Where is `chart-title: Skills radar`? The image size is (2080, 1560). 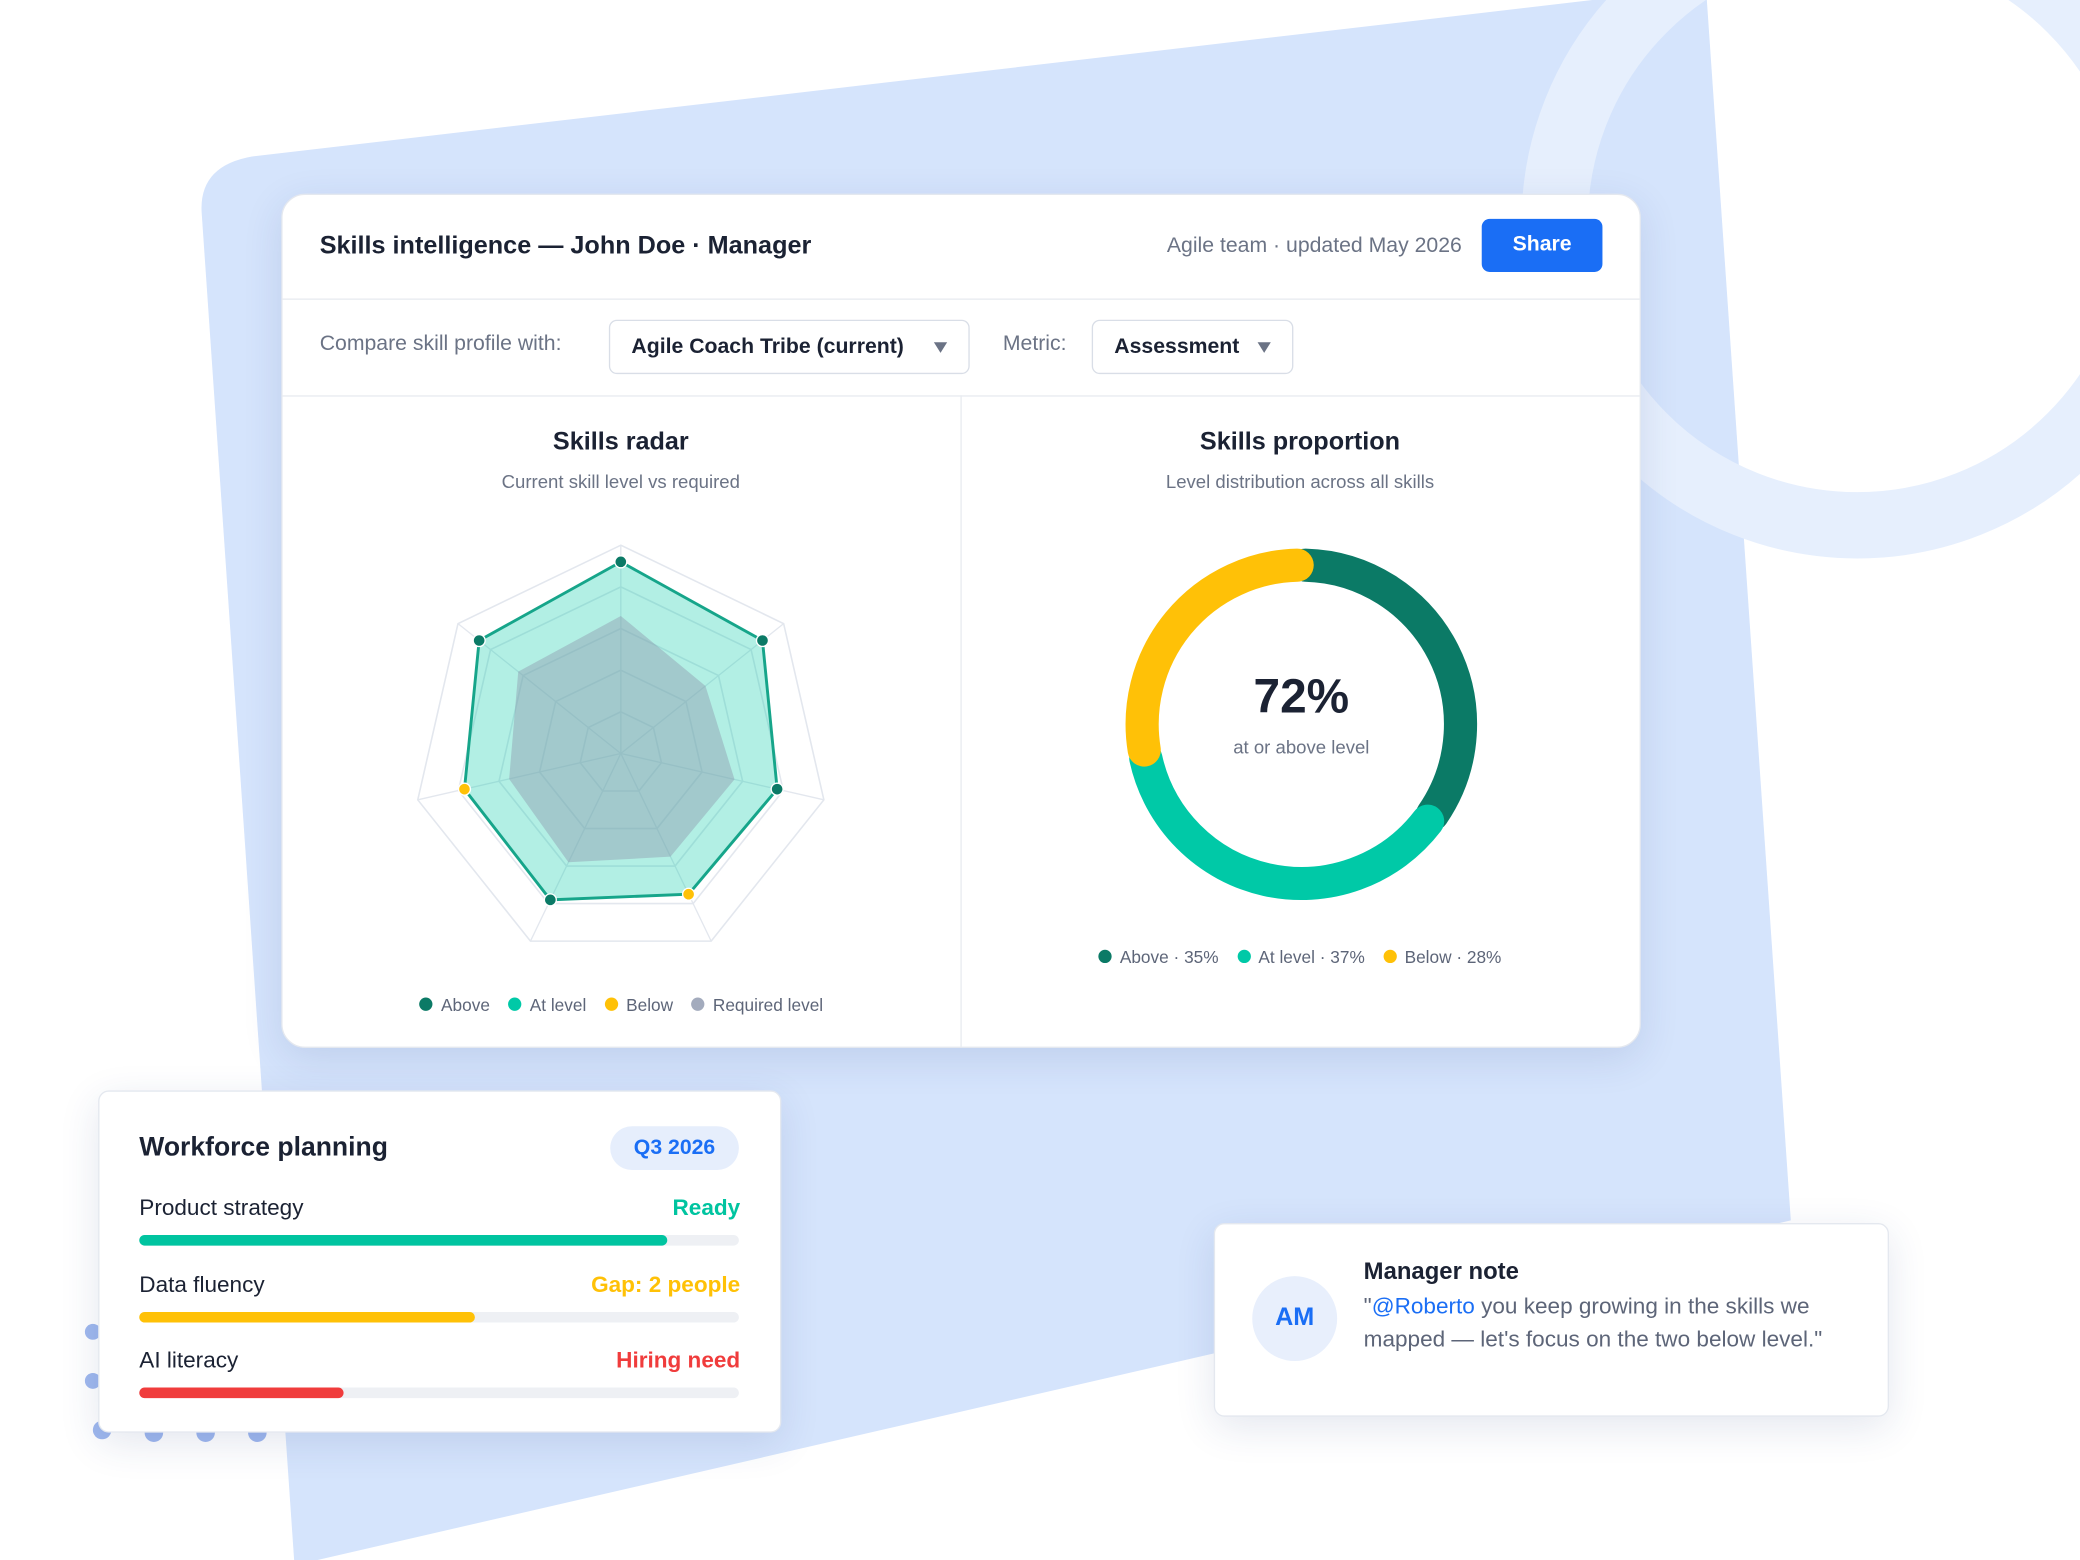
chart-title: Skills radar is located at coordinates (621, 442).